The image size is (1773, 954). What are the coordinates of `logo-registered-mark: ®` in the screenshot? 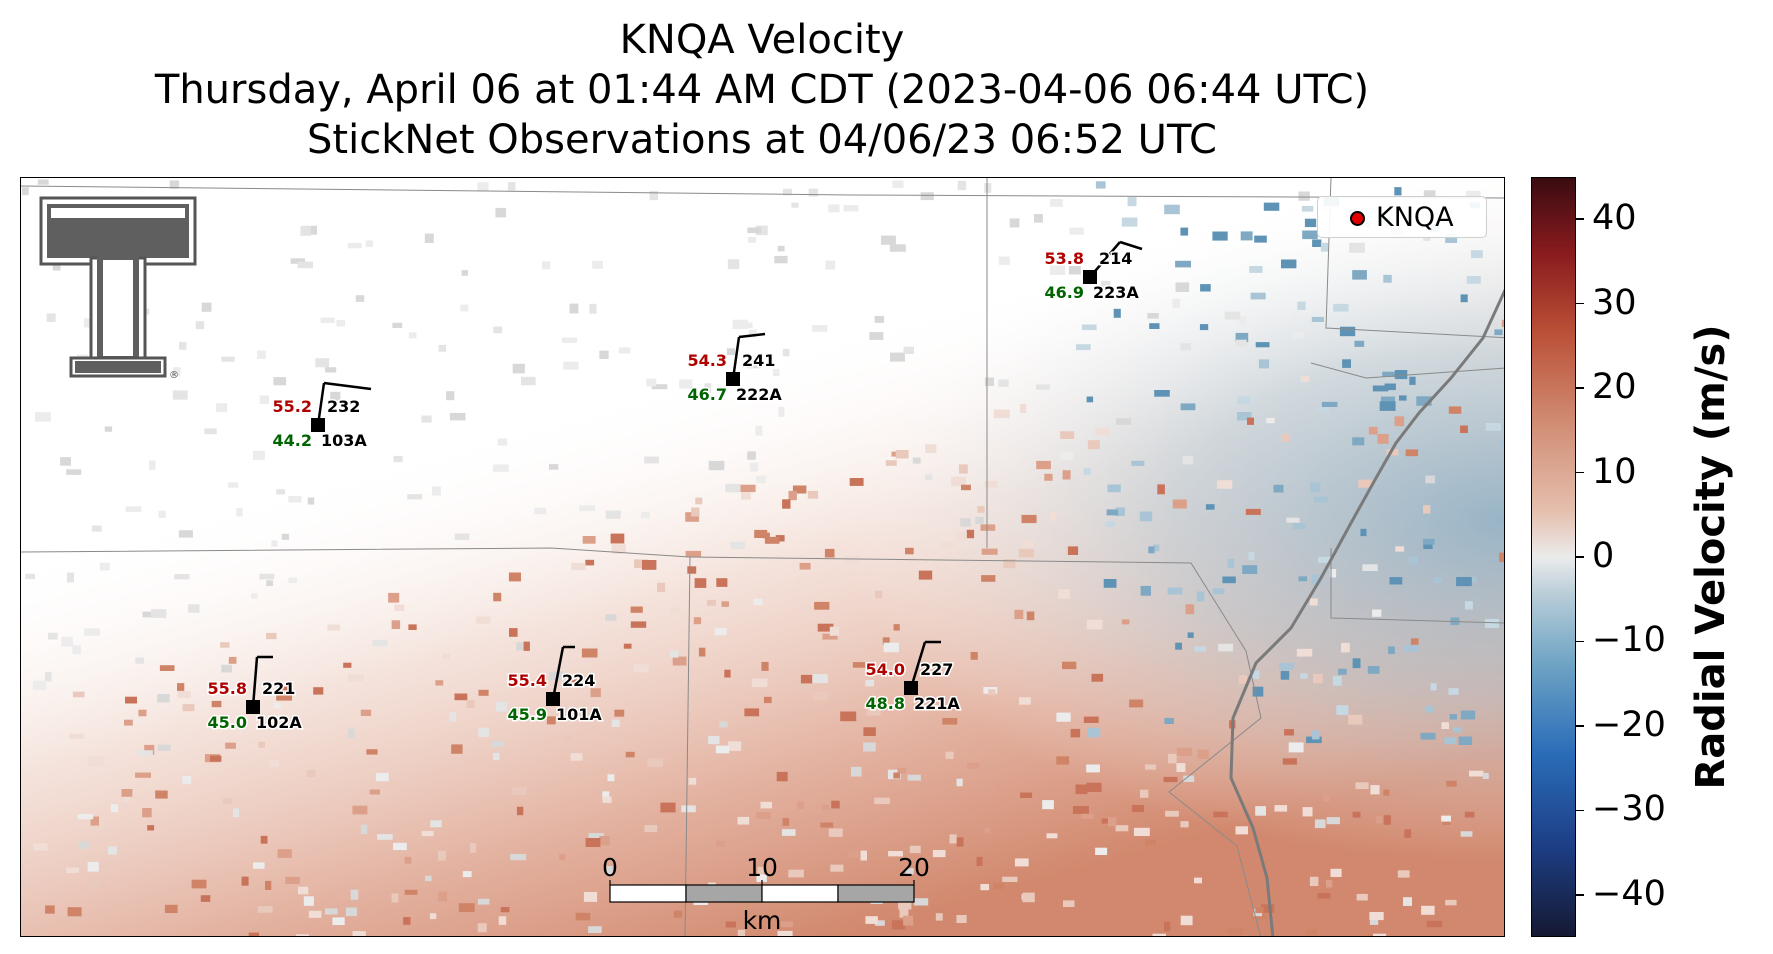 It's located at (174, 375).